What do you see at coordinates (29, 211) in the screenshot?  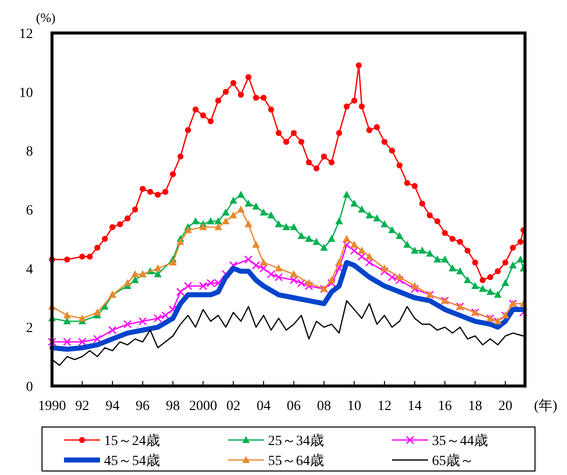 I see `y-tick-label: 6` at bounding box center [29, 211].